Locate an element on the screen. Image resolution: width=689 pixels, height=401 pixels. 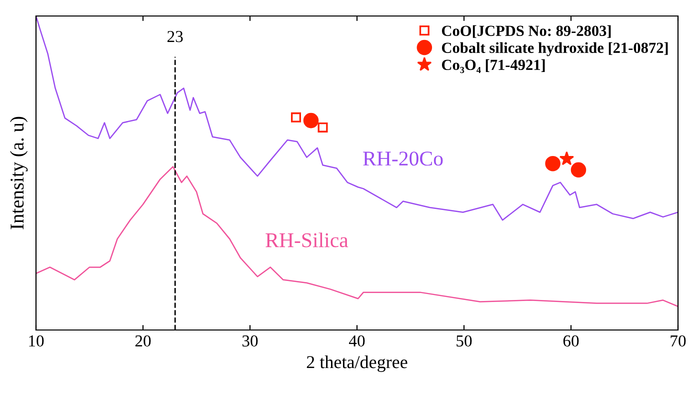
legend-label: Cobalt silicate hydroxide [21-0872] is located at coordinates (555, 49).